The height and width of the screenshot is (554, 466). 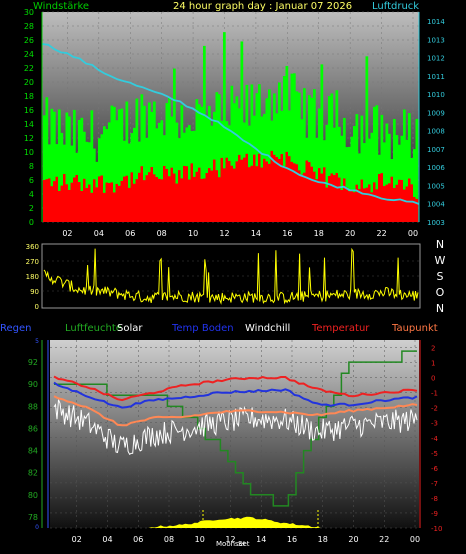 I want to click on pressure-tick-label: 1009, so click(x=436, y=113).